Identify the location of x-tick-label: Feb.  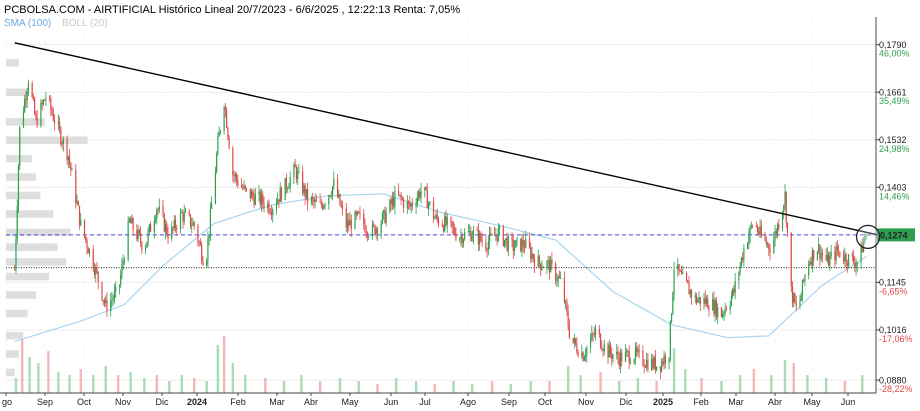
(701, 402).